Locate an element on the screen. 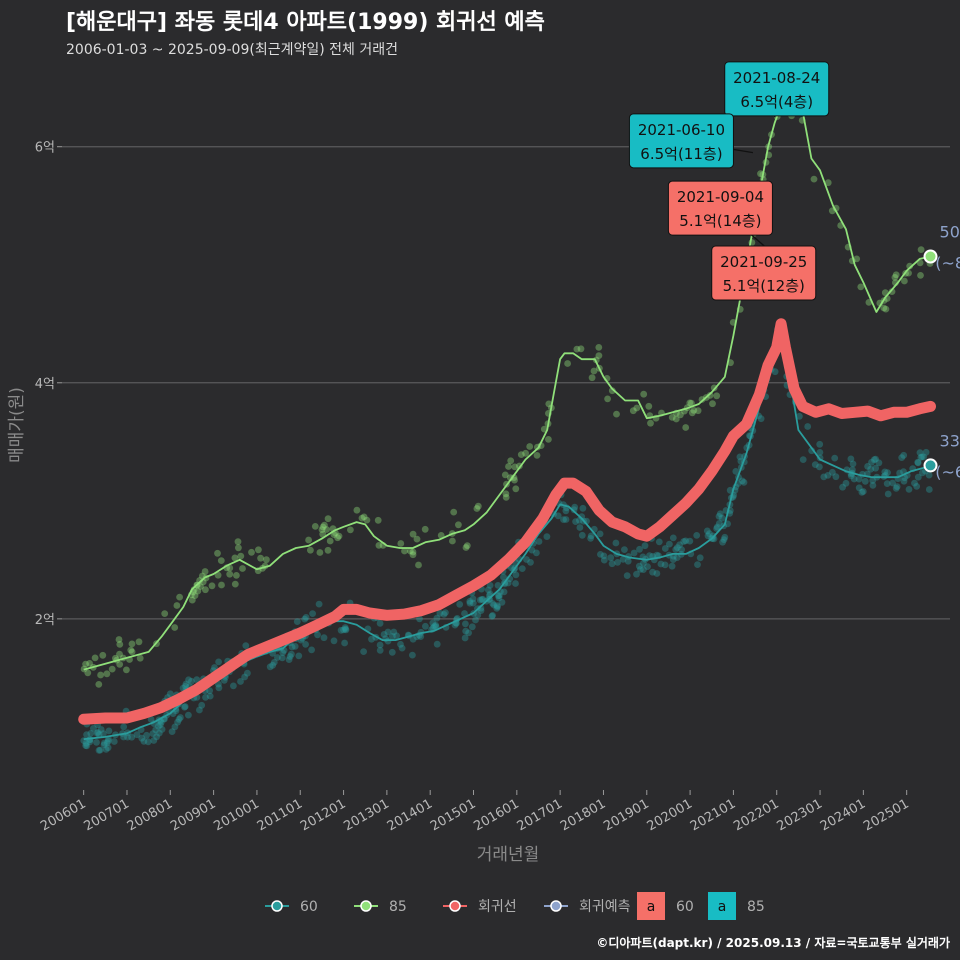 The height and width of the screenshot is (960, 960). x-tick-label: 202401 is located at coordinates (843, 815).